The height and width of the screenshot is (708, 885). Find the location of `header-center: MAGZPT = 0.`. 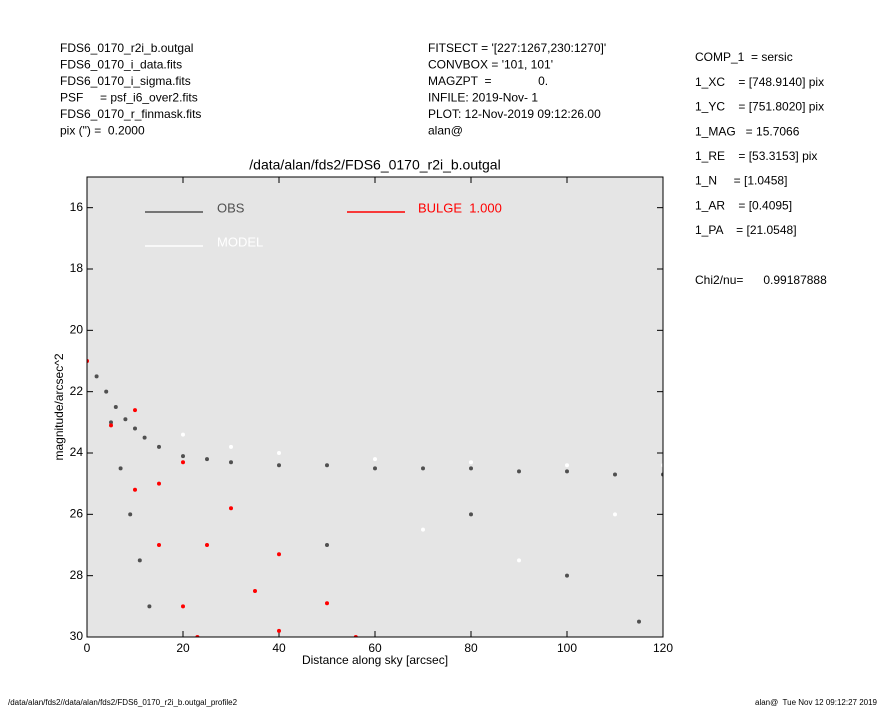

header-center: MAGZPT = 0. is located at coordinates (488, 81).